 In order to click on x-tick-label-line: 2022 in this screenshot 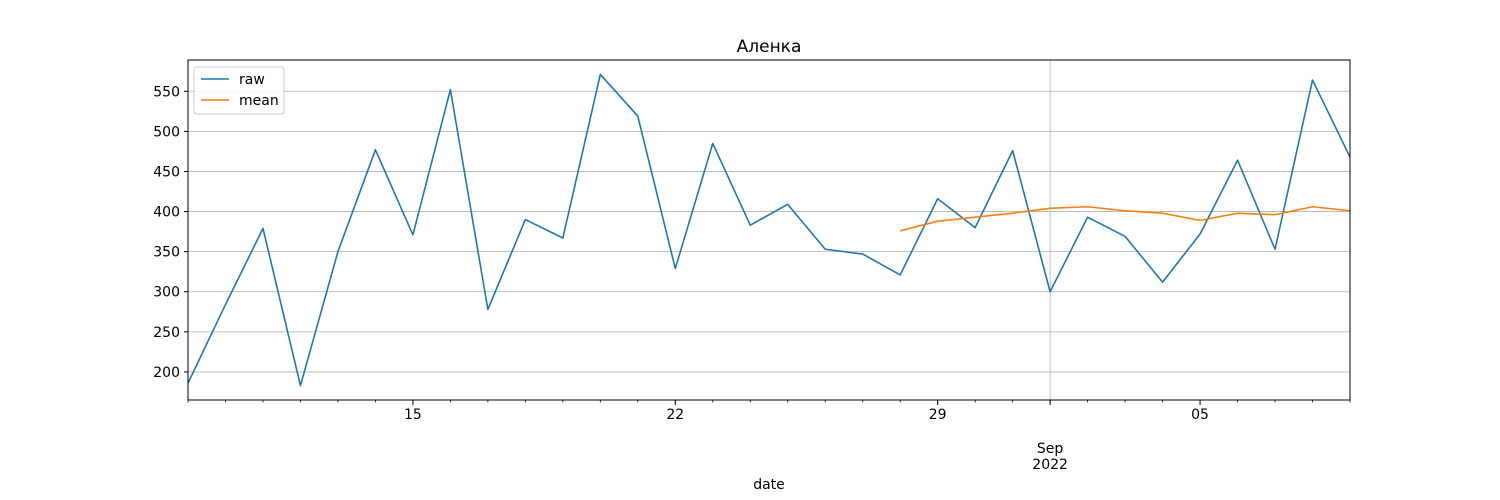, I will do `click(1050, 465)`.